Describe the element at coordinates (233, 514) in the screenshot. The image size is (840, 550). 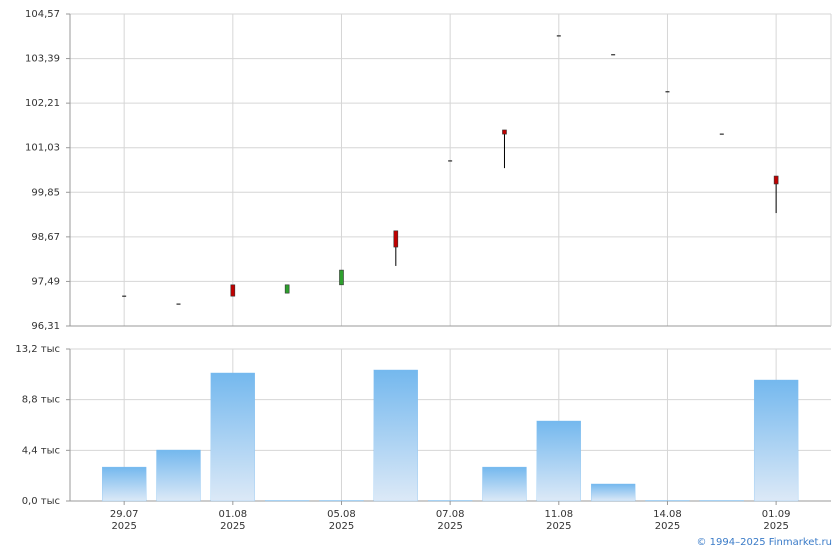
I see `x-tick-label: 01.08` at that location.